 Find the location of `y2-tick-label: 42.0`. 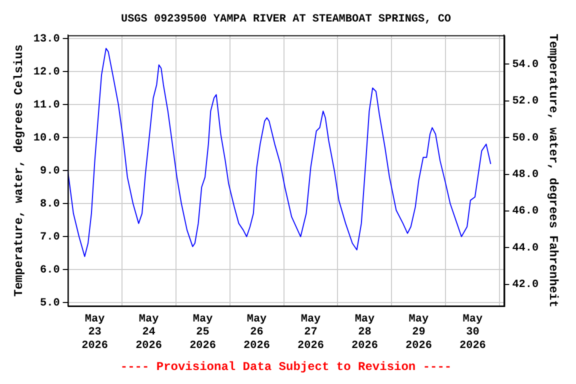

y2-tick-label: 42.0 is located at coordinates (525, 285).